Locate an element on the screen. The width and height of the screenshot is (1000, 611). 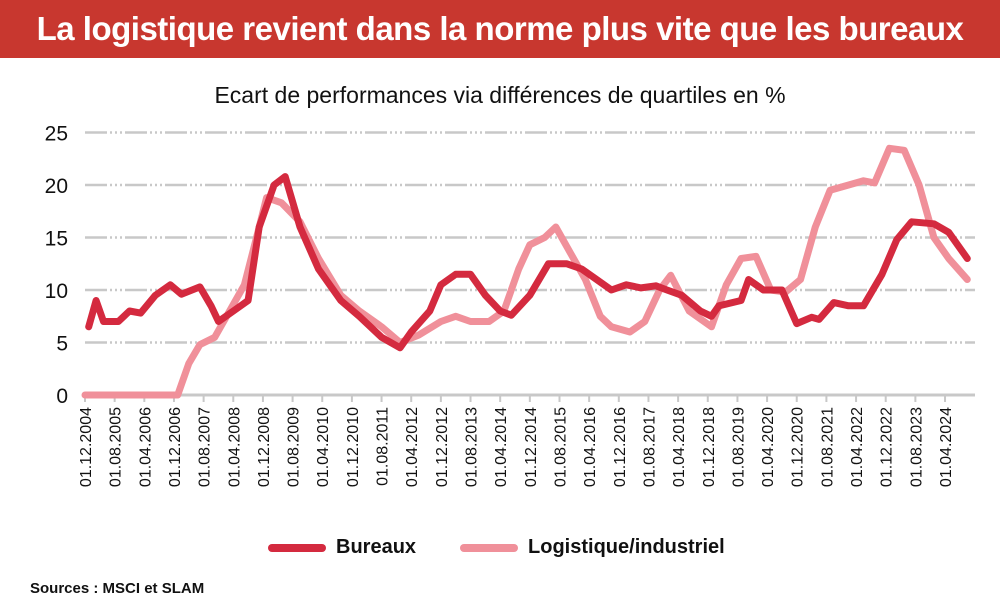
legend-swatch-logistique is located at coordinates (489, 547).